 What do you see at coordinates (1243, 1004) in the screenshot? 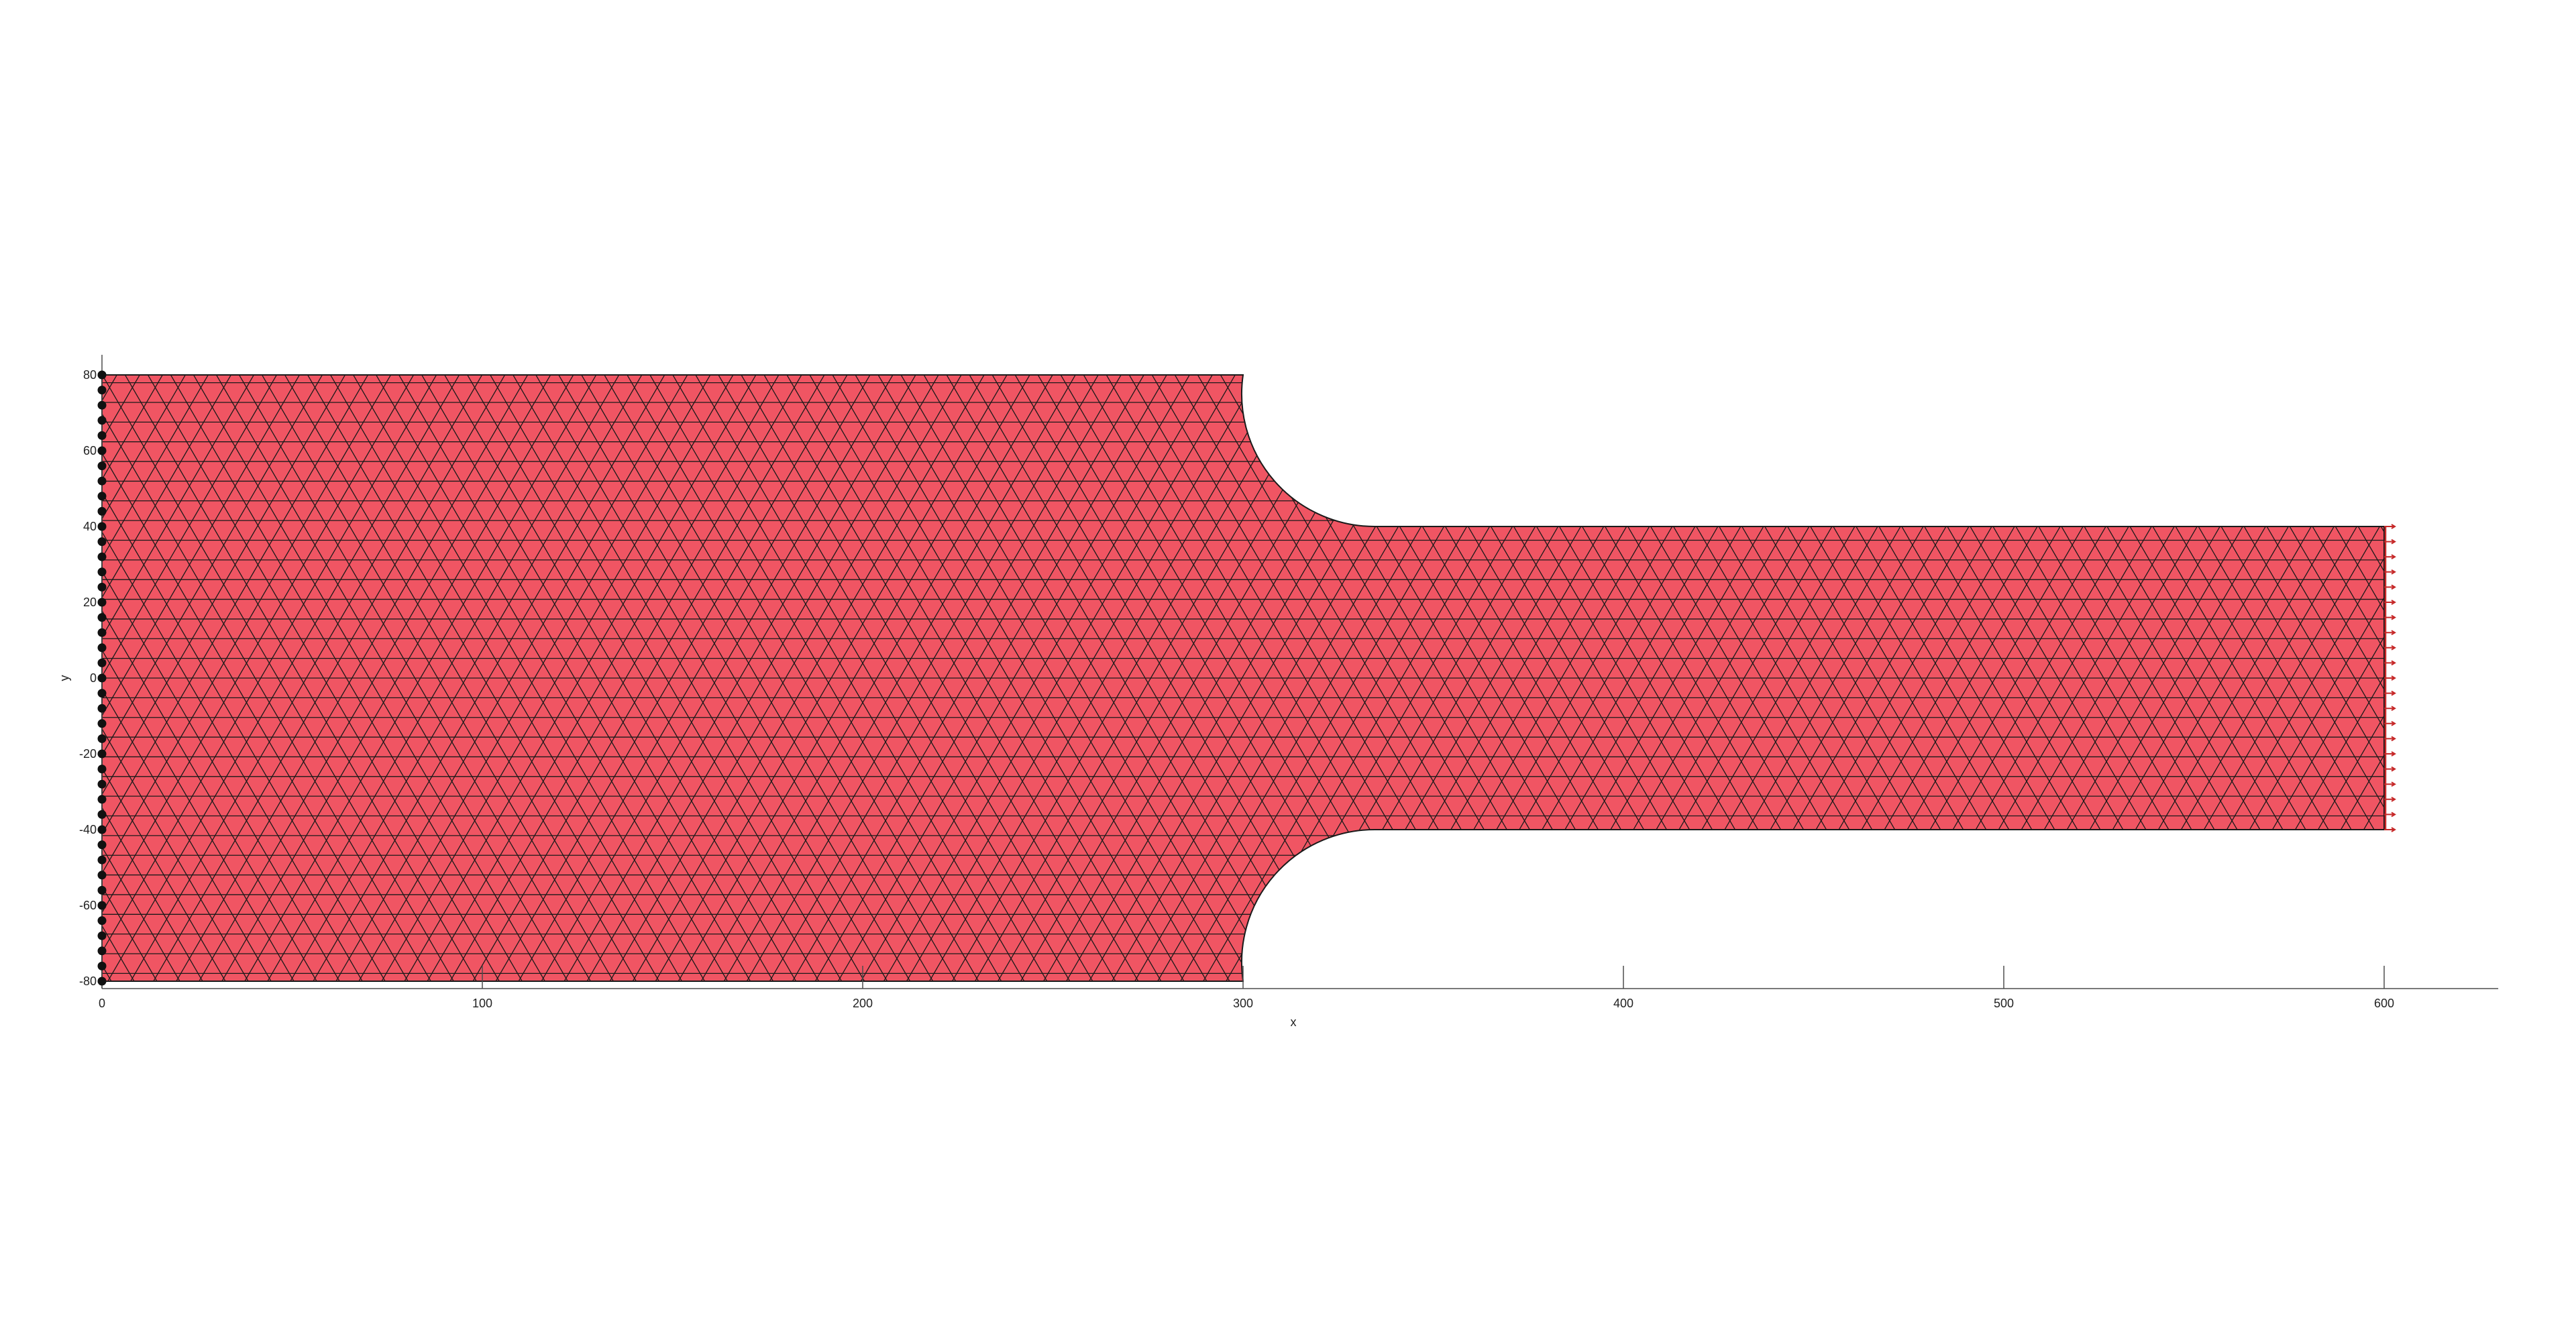
I see `x-tick-label: 300` at bounding box center [1243, 1004].